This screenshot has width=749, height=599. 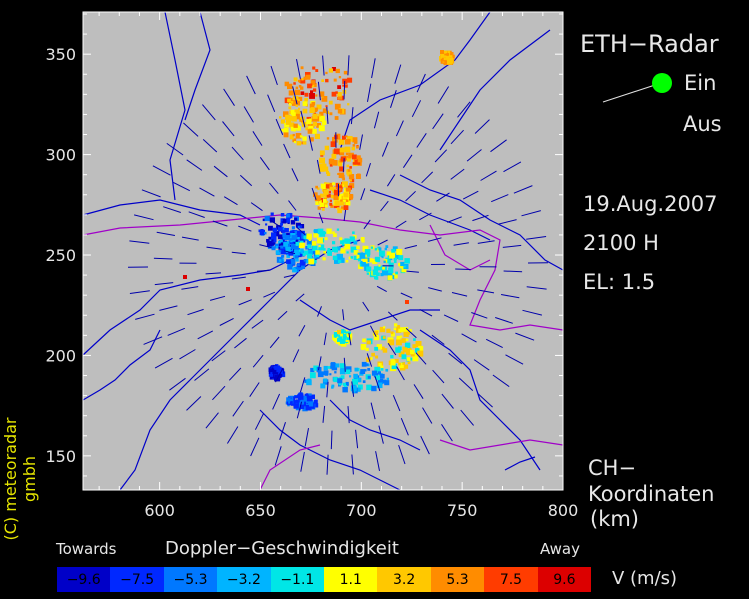 I want to click on scale-bin-4: −1.1, so click(x=297, y=579).